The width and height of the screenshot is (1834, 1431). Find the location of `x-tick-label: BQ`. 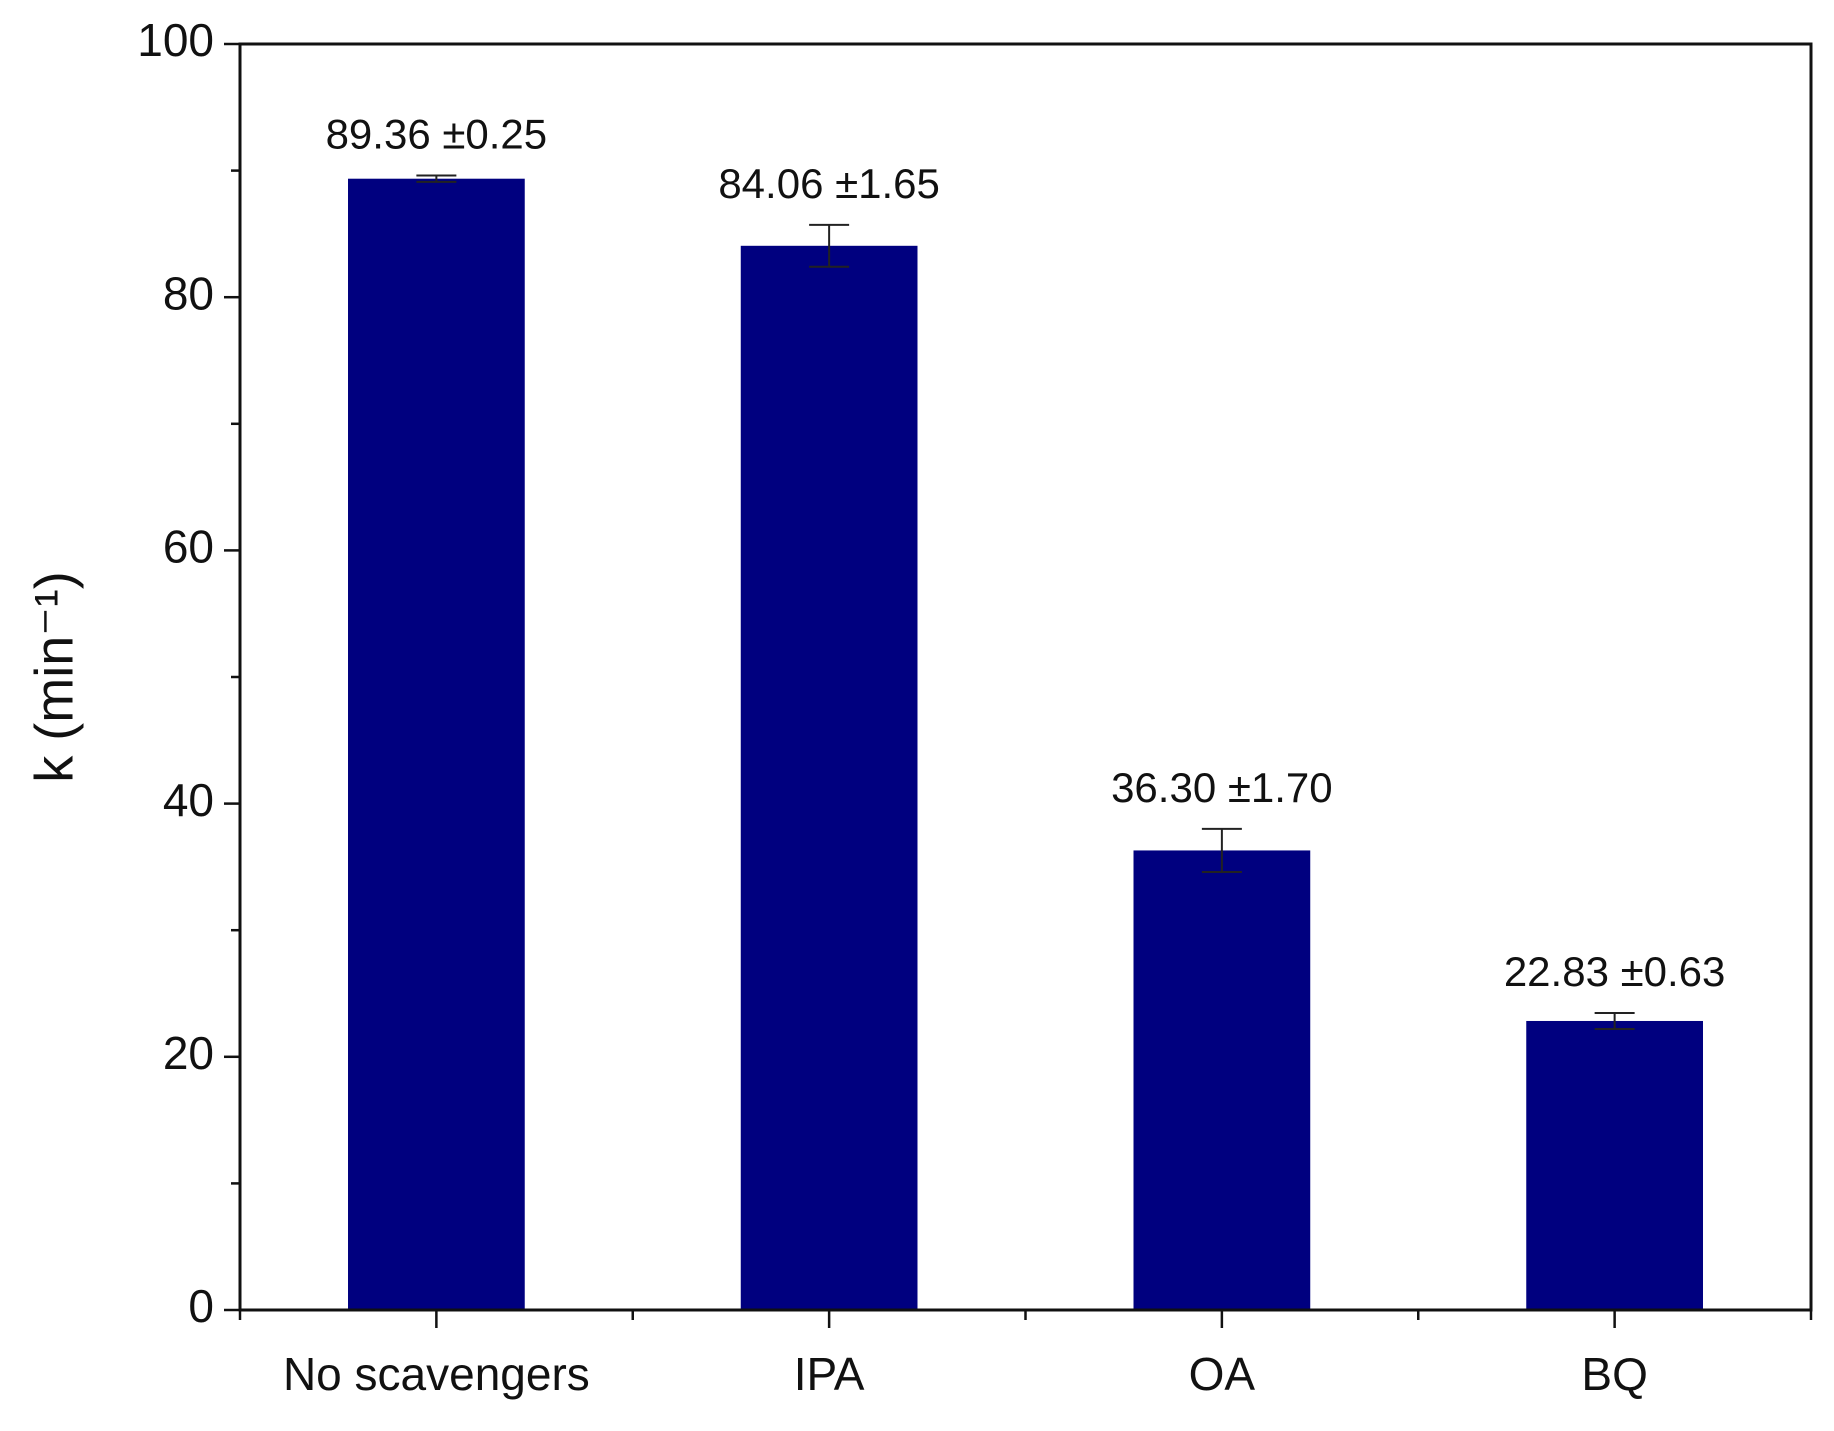

x-tick-label: BQ is located at coordinates (1614, 1374).